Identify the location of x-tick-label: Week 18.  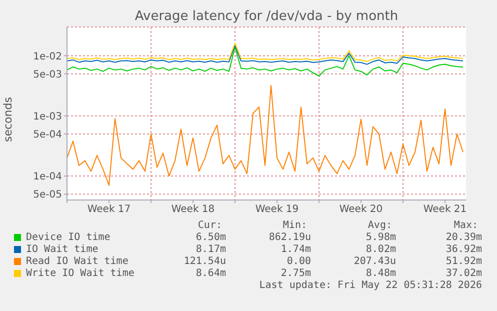
(193, 210).